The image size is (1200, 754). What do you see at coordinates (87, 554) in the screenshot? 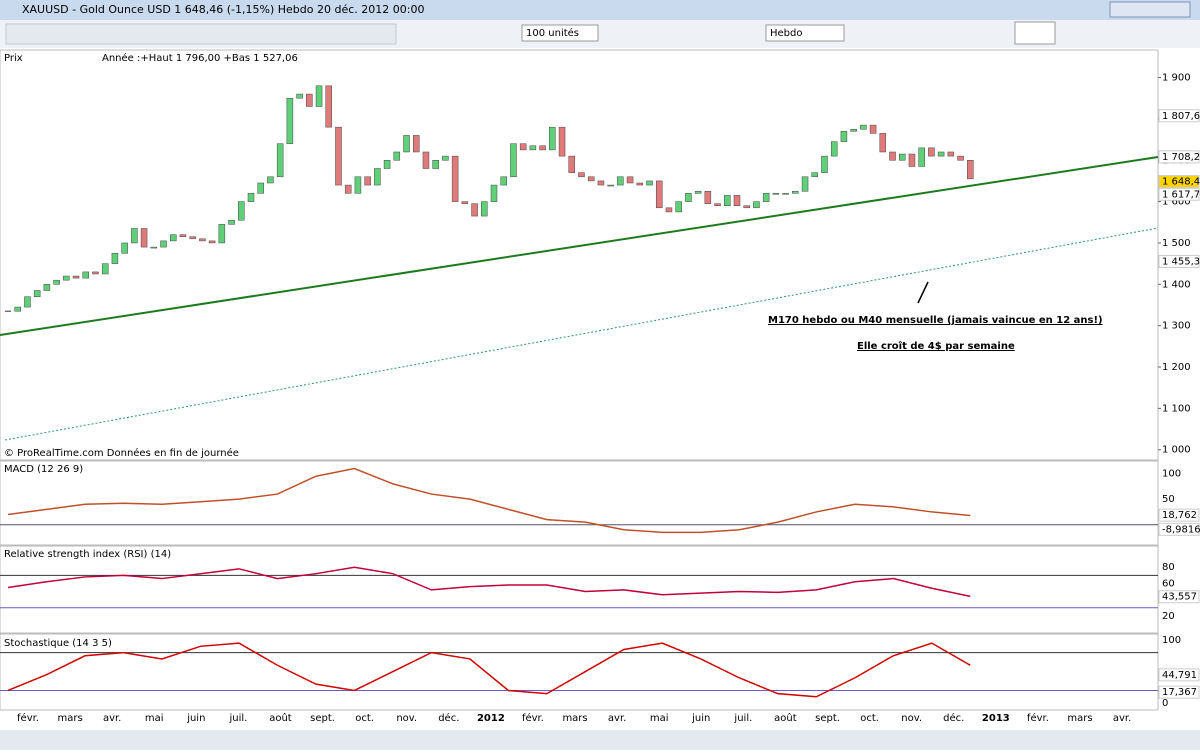
I see `panel-title: Relative strength index (RSI) (14)` at bounding box center [87, 554].